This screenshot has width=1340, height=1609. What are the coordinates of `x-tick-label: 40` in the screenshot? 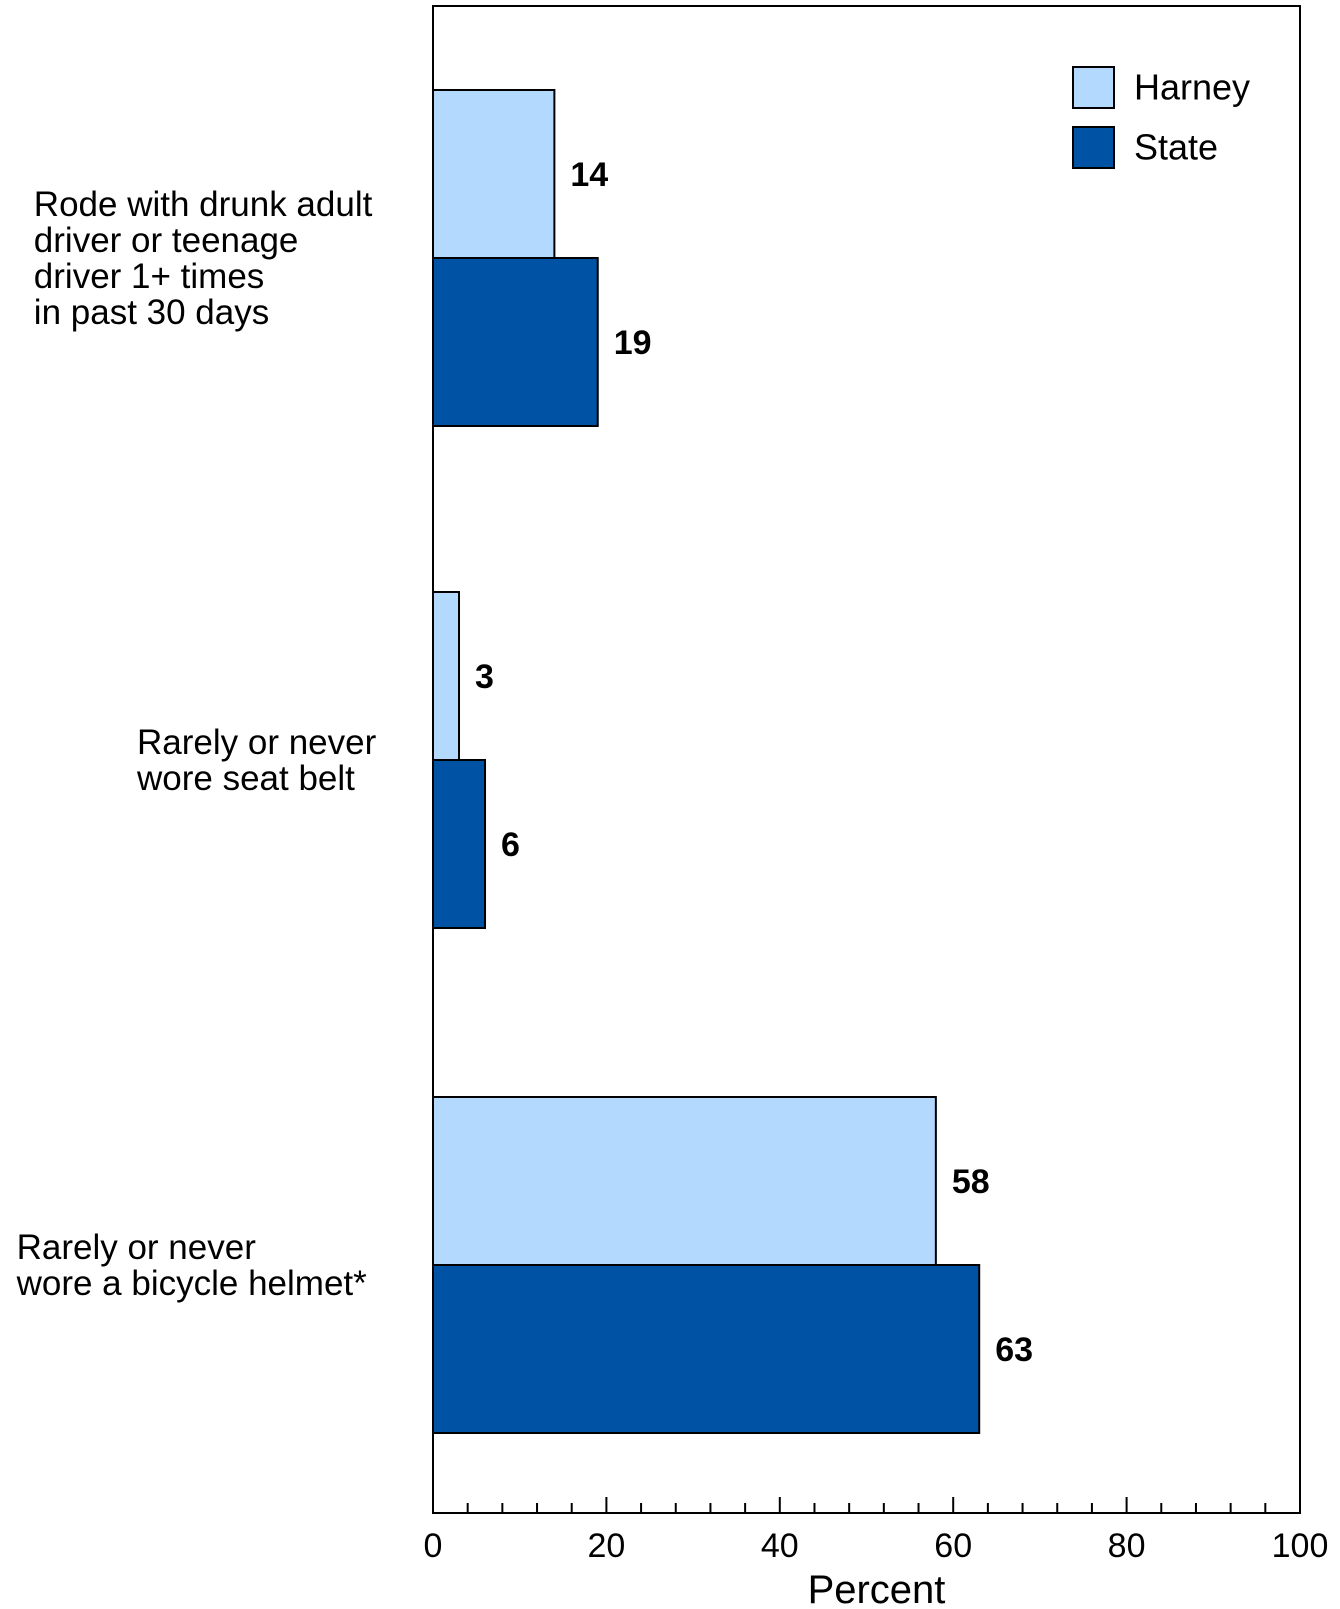 It's located at (780, 1546).